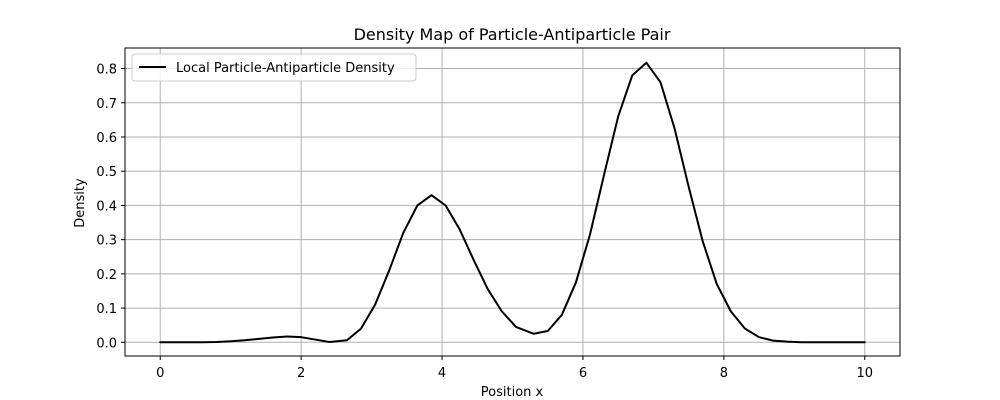 The width and height of the screenshot is (1000, 400). What do you see at coordinates (301, 373) in the screenshot?
I see `x-tick-label: 2` at bounding box center [301, 373].